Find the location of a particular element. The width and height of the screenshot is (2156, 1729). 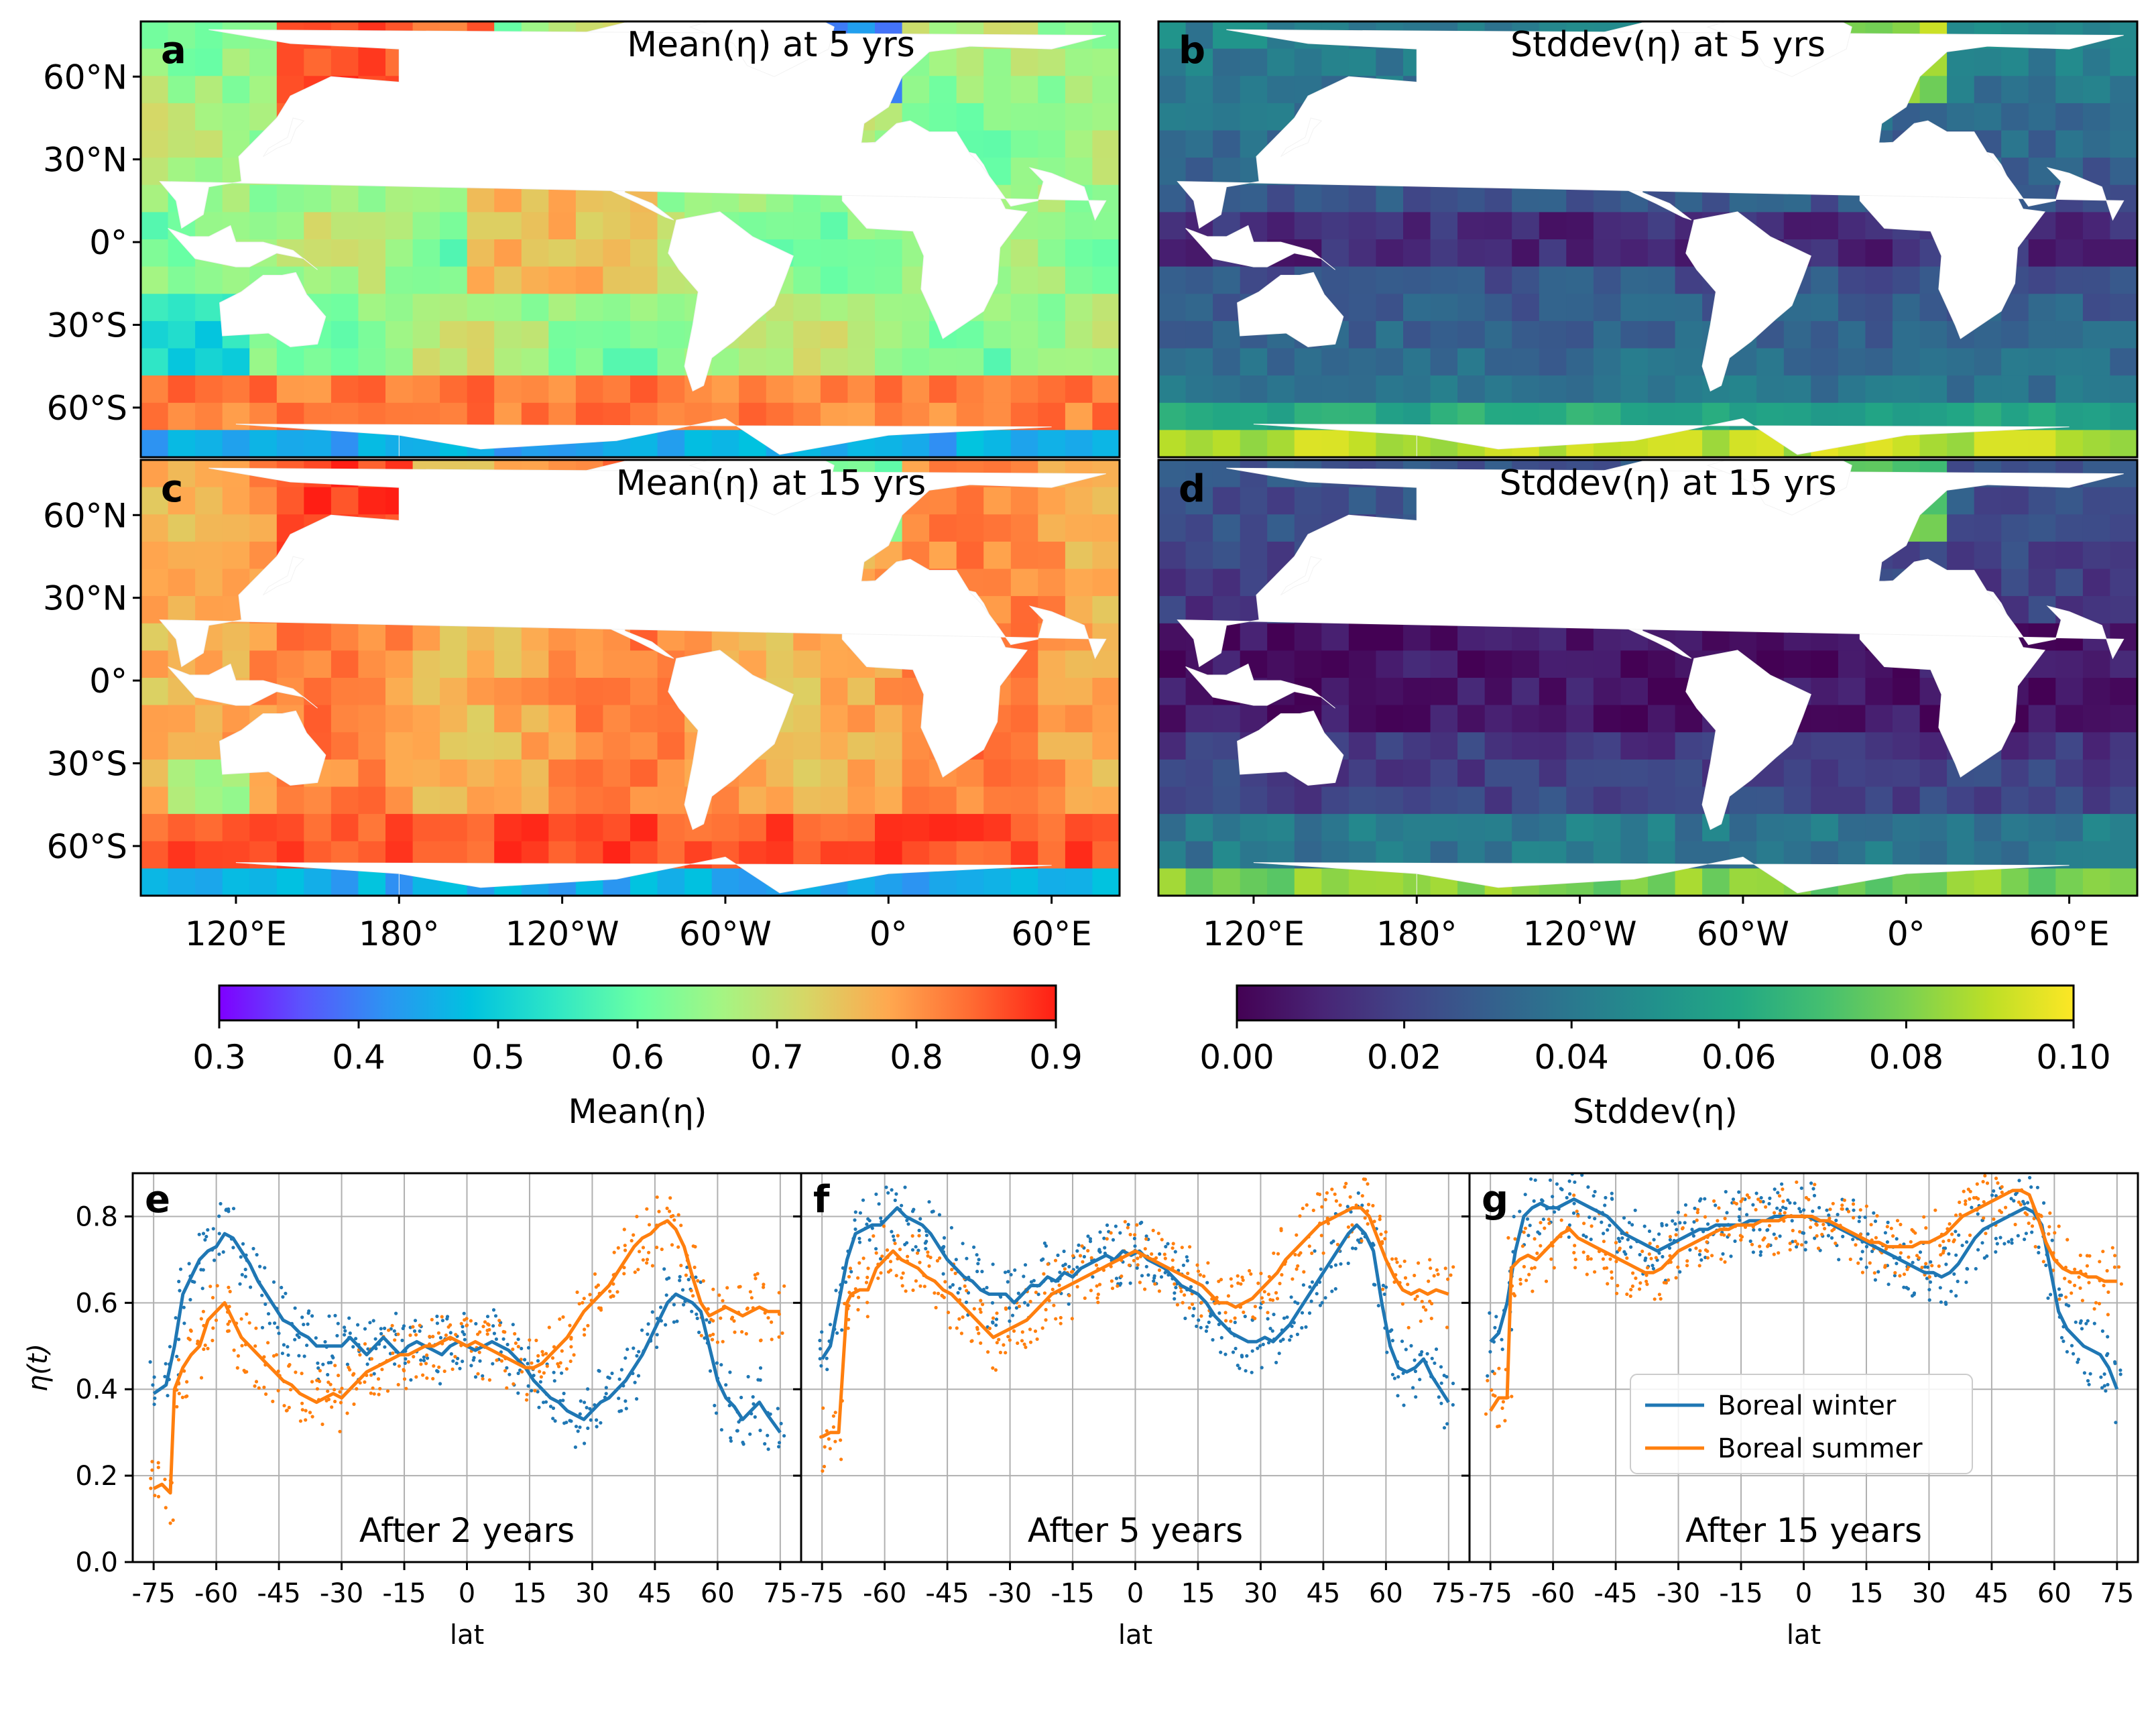

map-lat-tick-label: 0° is located at coordinates (108, 242).